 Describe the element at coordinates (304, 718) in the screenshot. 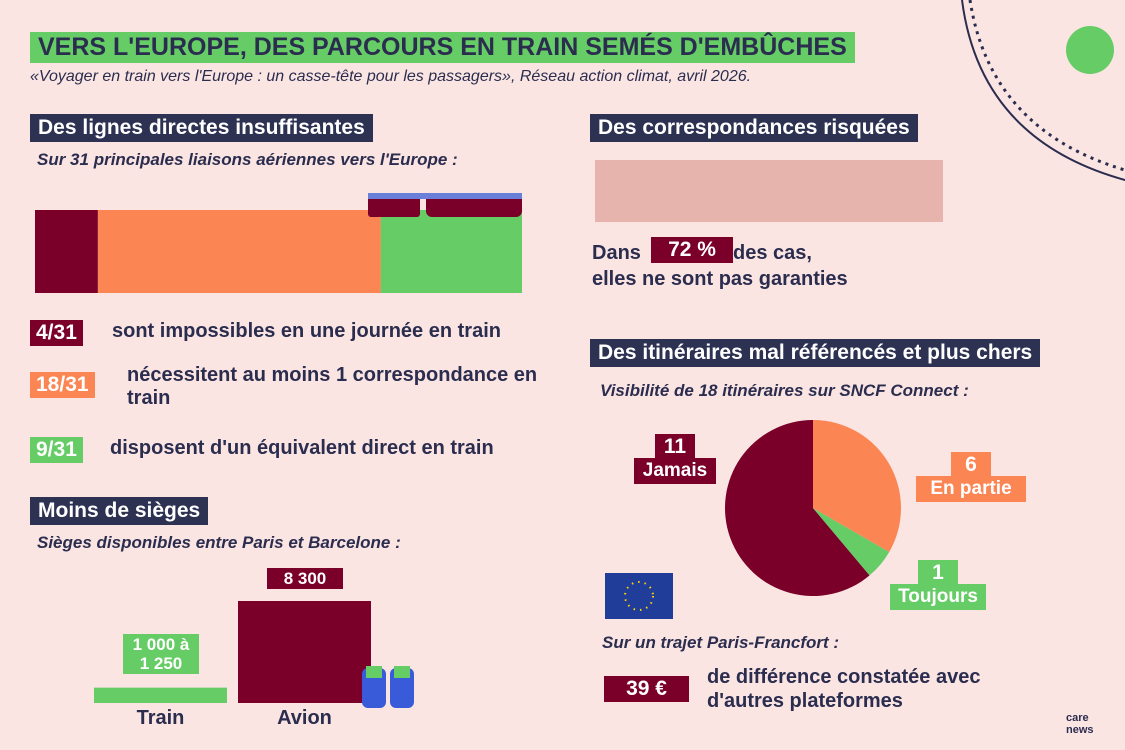

I see `category-label: Avion` at that location.